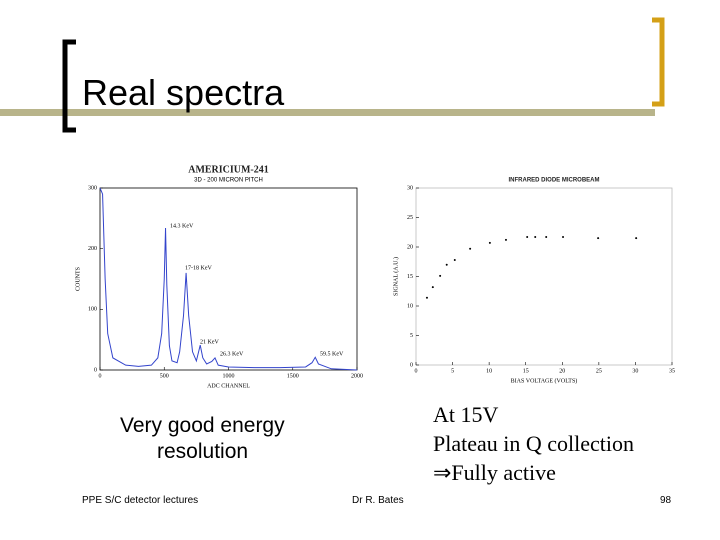 The width and height of the screenshot is (720, 540). What do you see at coordinates (92, 310) in the screenshot?
I see `y-tick-label: 100` at bounding box center [92, 310].